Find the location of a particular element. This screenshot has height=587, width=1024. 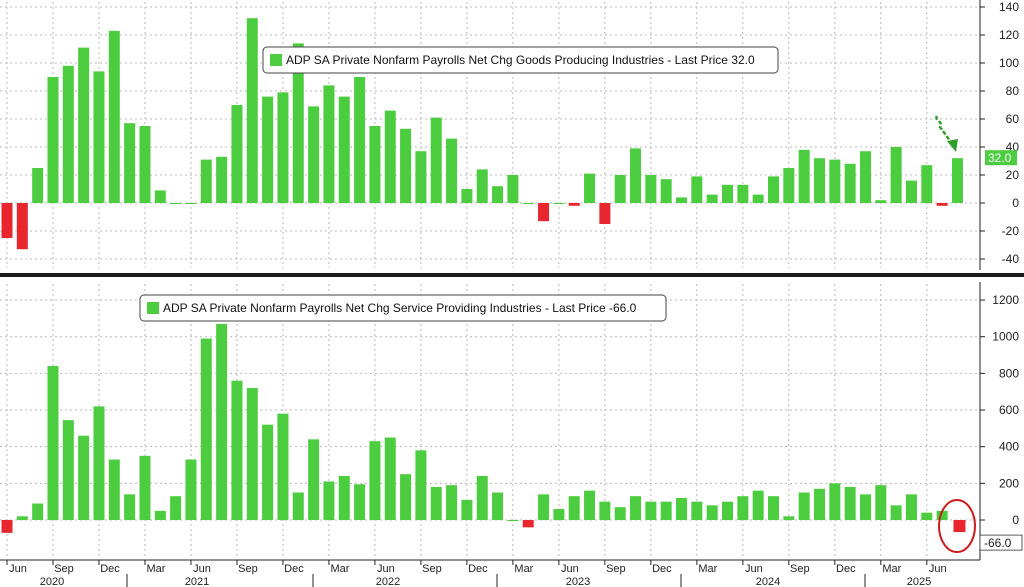

last-price-tag is located at coordinates (1001, 158).